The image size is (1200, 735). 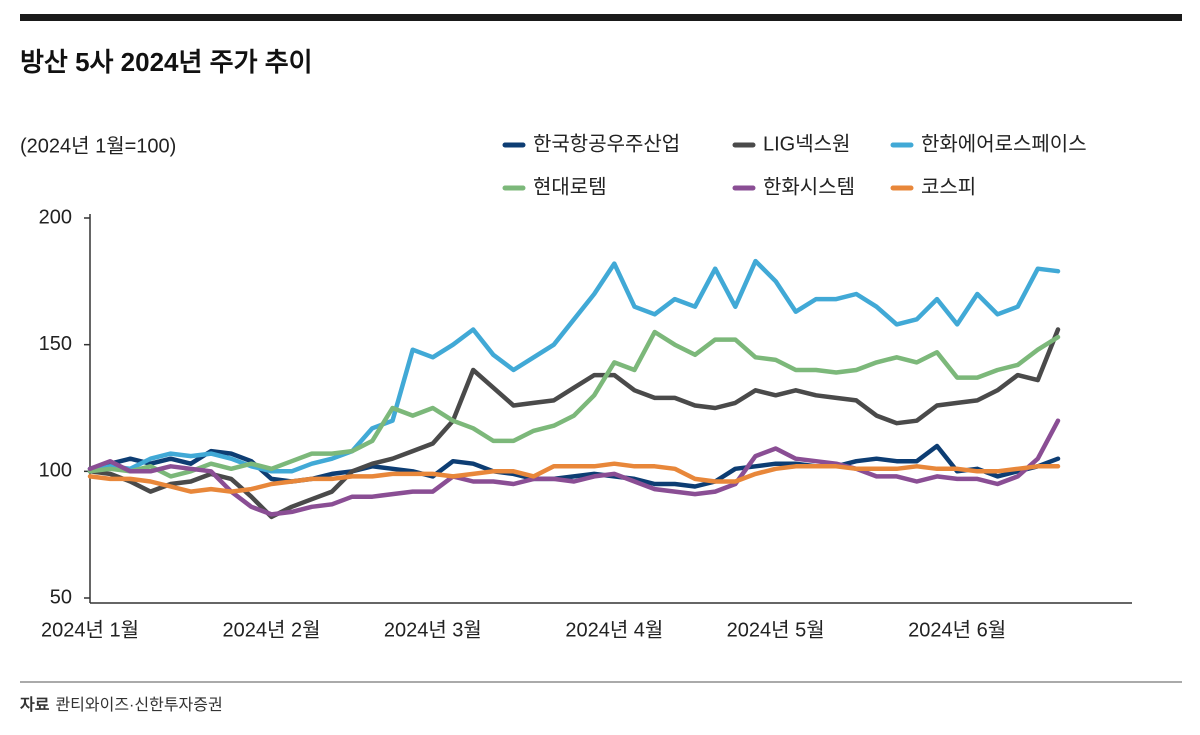 What do you see at coordinates (166, 62) in the screenshot?
I see `chart-title: 방산 5사 2024년 주가 추이` at bounding box center [166, 62].